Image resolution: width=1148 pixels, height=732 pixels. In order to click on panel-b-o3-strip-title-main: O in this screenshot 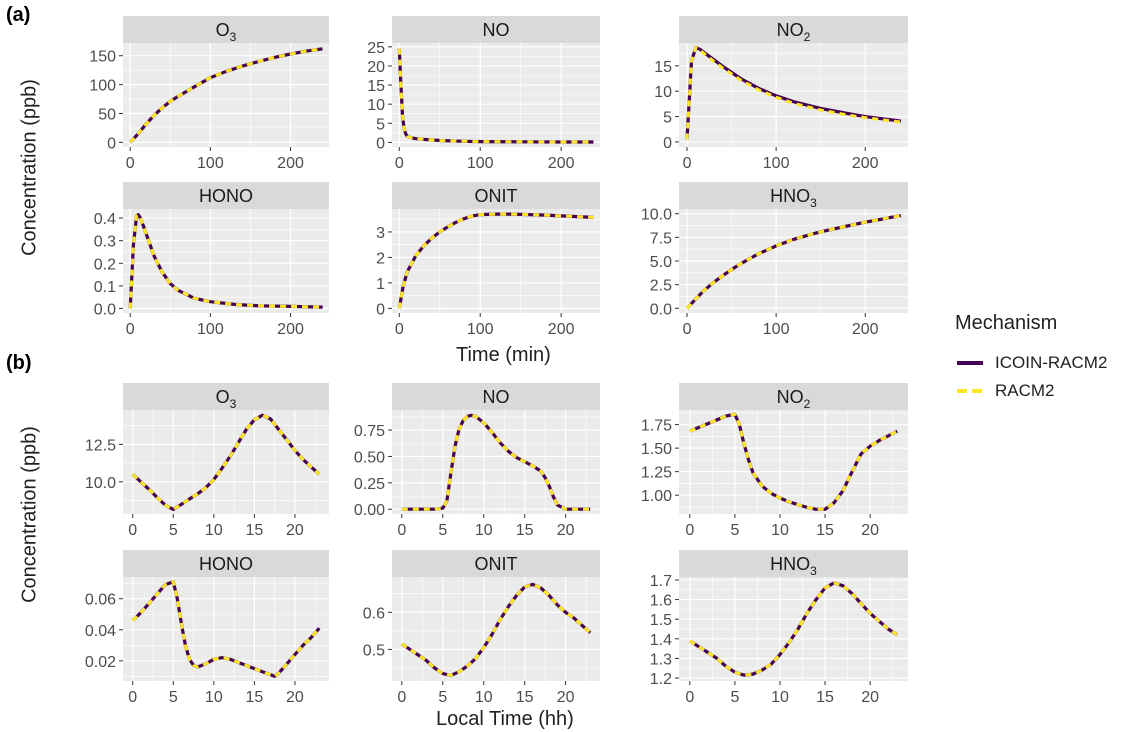, I will do `click(223, 397)`.